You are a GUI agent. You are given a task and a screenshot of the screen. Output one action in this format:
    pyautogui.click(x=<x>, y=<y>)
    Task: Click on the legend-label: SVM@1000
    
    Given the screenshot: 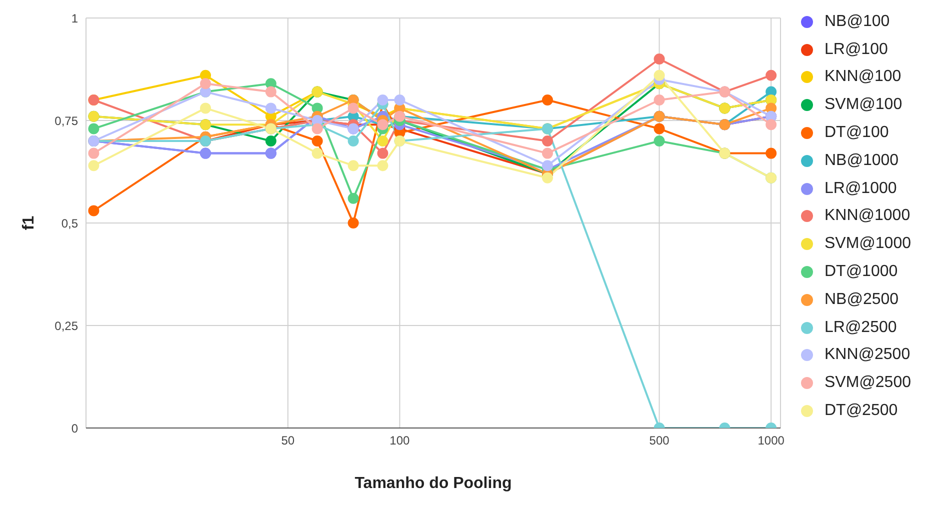 What is the action you would take?
    pyautogui.click(x=867, y=244)
    